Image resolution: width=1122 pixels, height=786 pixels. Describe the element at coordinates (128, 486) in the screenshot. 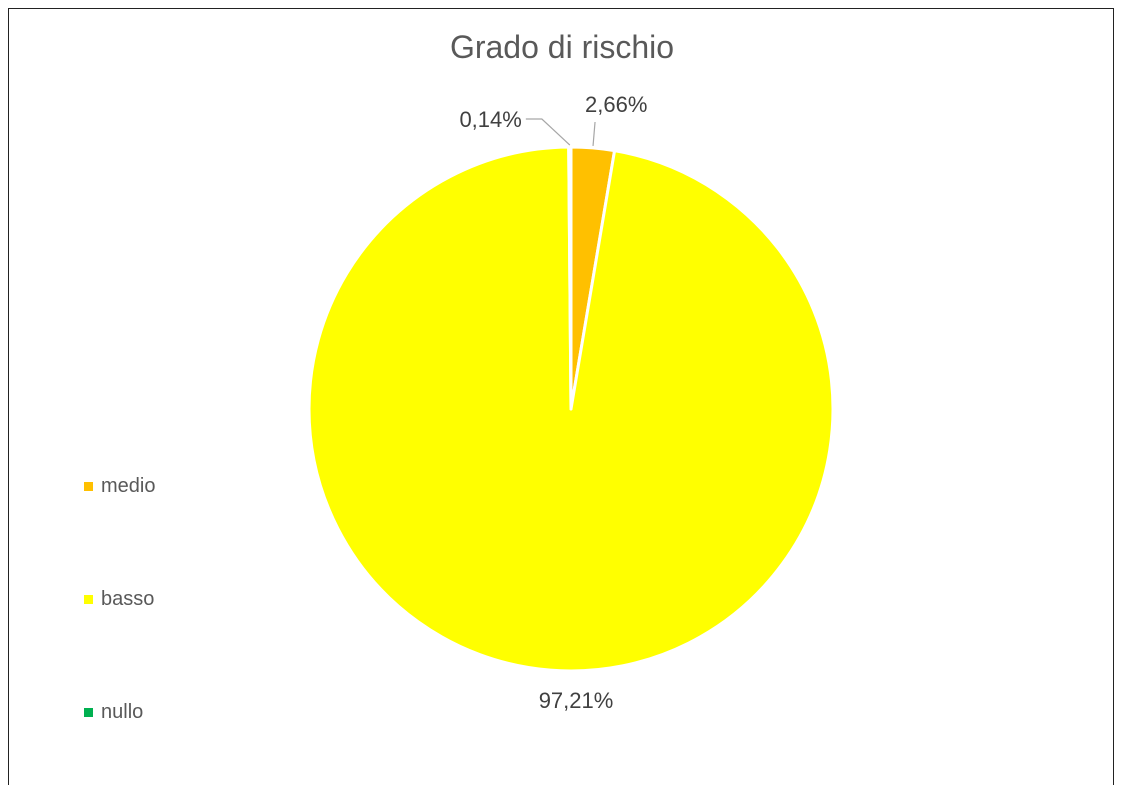

I see `legend-label-medio: medio` at that location.